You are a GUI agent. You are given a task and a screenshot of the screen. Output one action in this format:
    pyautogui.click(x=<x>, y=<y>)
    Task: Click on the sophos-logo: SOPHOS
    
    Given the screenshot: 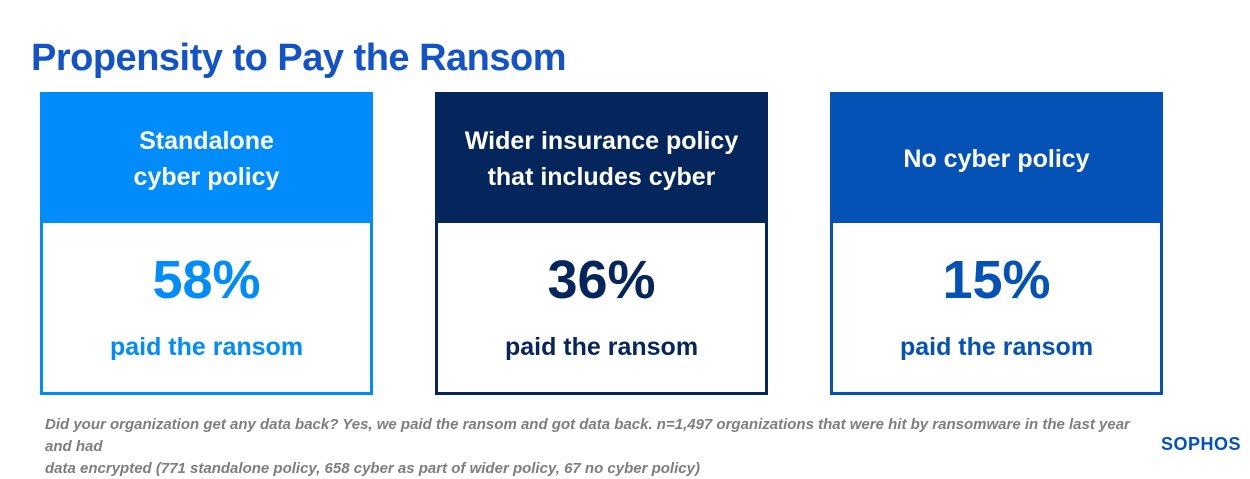 What is the action you would take?
    pyautogui.click(x=1201, y=444)
    